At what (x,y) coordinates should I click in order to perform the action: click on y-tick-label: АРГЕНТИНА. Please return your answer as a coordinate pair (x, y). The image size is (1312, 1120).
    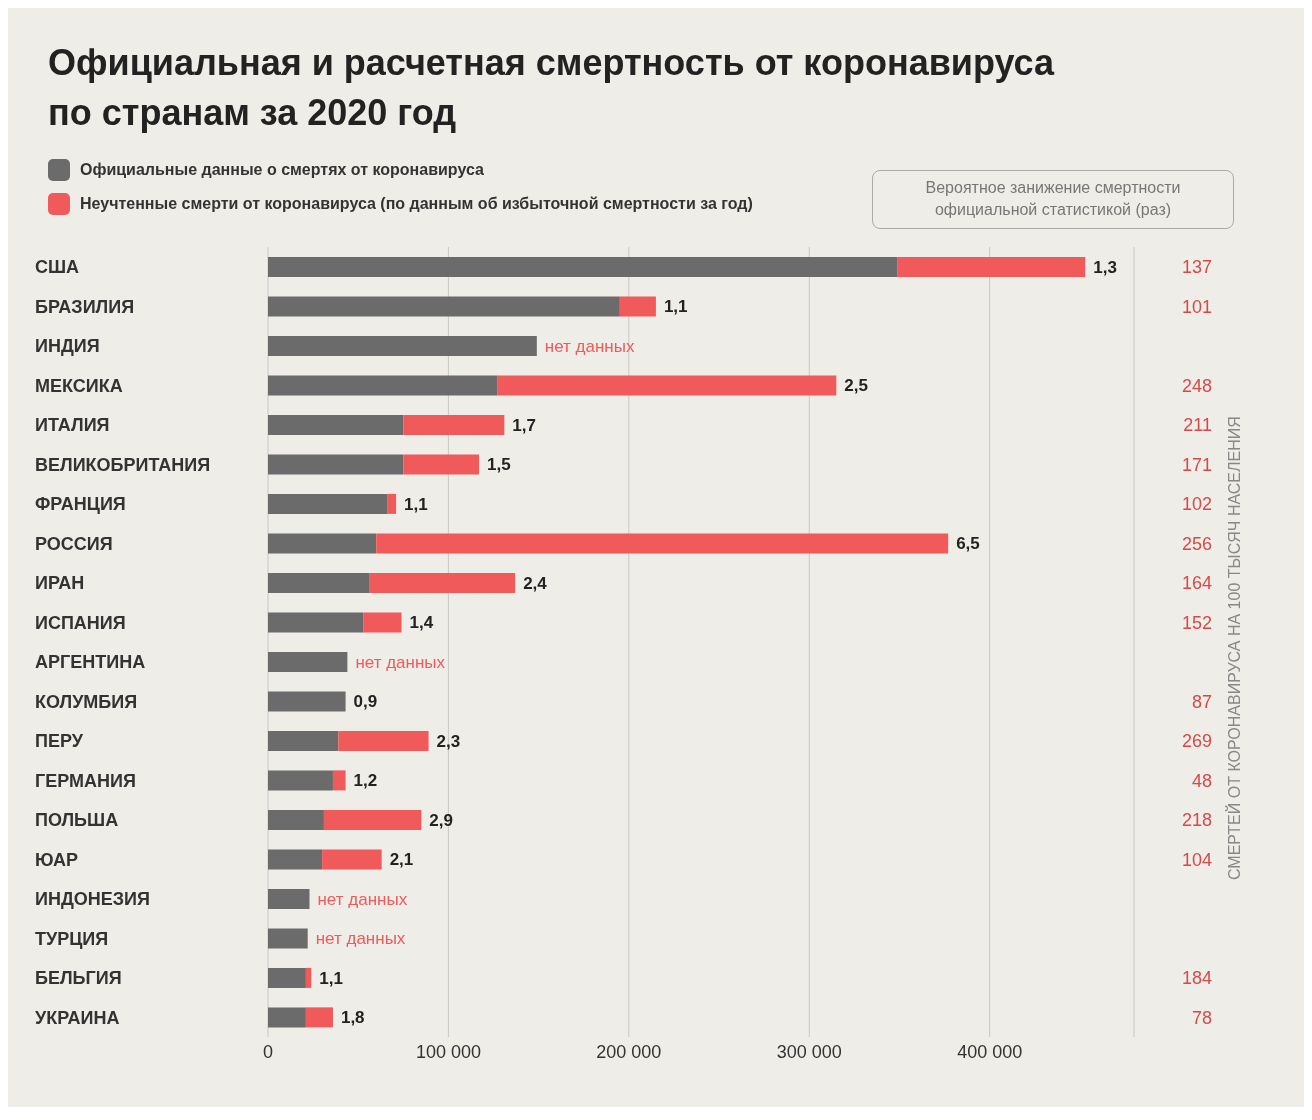
    Looking at the image, I should click on (90, 661).